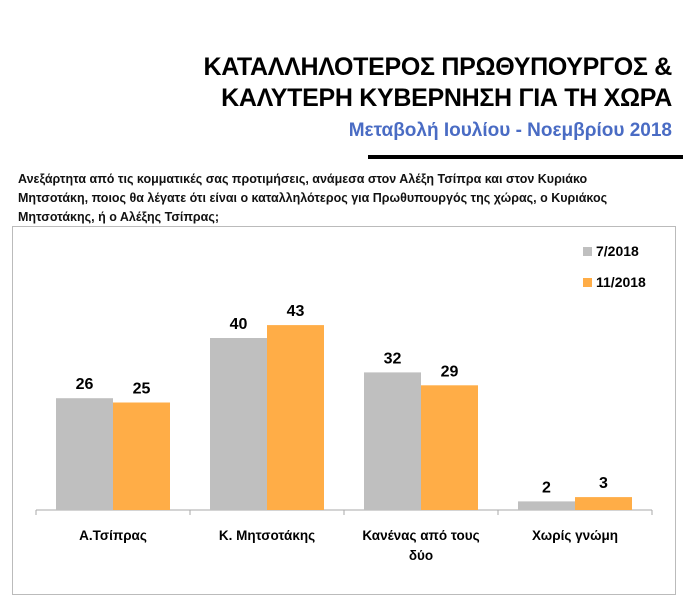 The image size is (700, 601). Describe the element at coordinates (85, 384) in the screenshot. I see `data-label: 26` at that location.